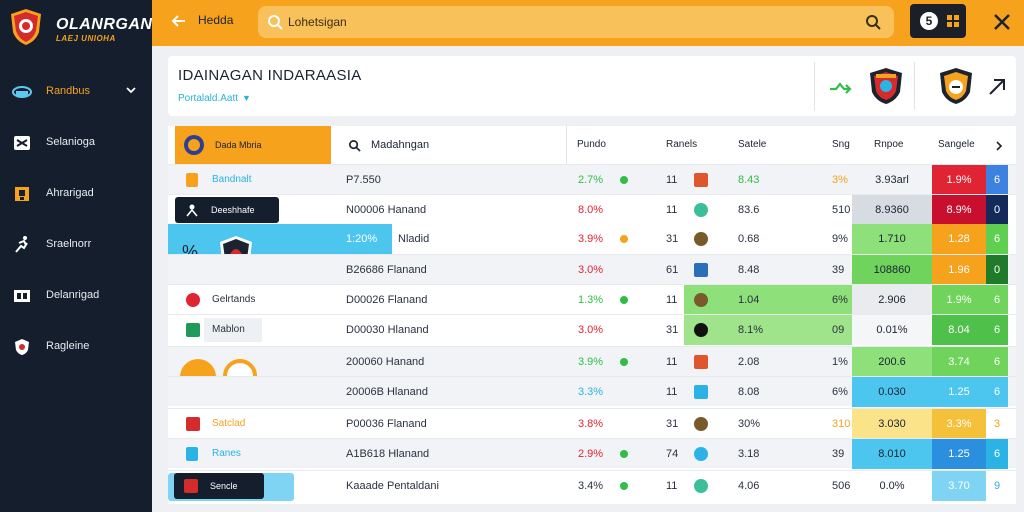 The image size is (1024, 512). What do you see at coordinates (76, 194) in the screenshot?
I see `sidebar-item-ahrarigad: Ahrarigad` at bounding box center [76, 194].